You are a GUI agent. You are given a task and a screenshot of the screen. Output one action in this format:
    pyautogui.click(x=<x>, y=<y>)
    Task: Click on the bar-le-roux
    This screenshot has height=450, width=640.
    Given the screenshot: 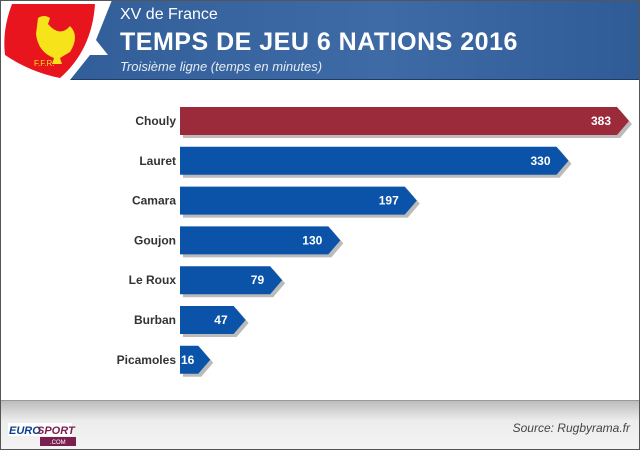 What is the action you would take?
    pyautogui.click(x=231, y=280)
    